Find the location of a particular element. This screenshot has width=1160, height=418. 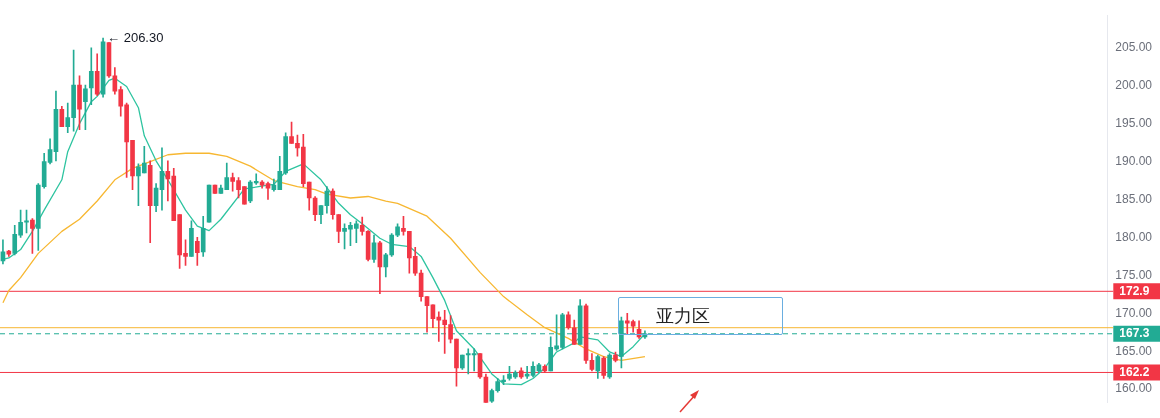

ref-line-label: 172.9 is located at coordinates (1134, 290).